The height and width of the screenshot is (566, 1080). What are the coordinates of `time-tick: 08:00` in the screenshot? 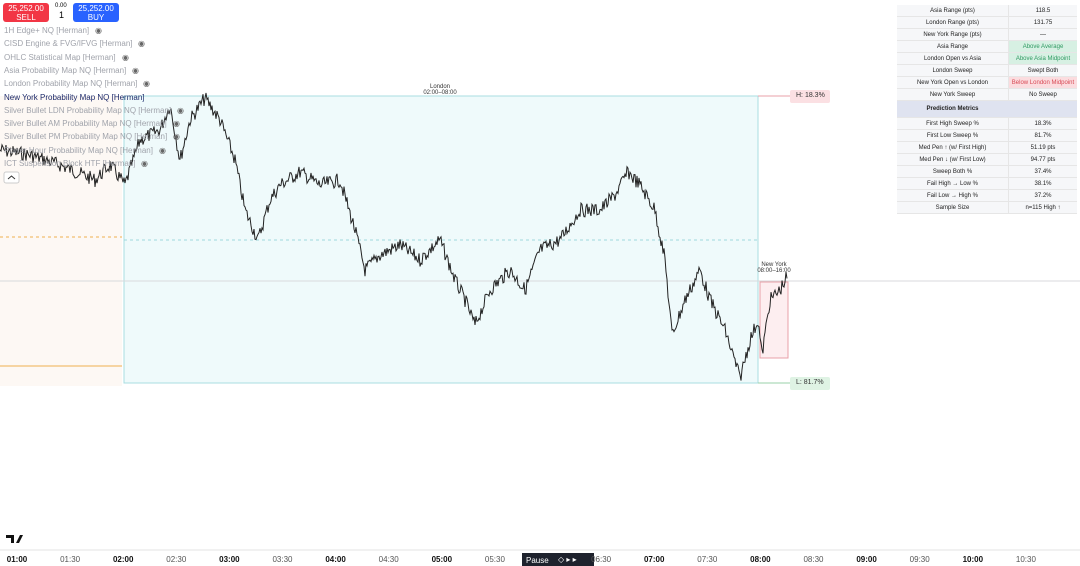 It's located at (760, 559).